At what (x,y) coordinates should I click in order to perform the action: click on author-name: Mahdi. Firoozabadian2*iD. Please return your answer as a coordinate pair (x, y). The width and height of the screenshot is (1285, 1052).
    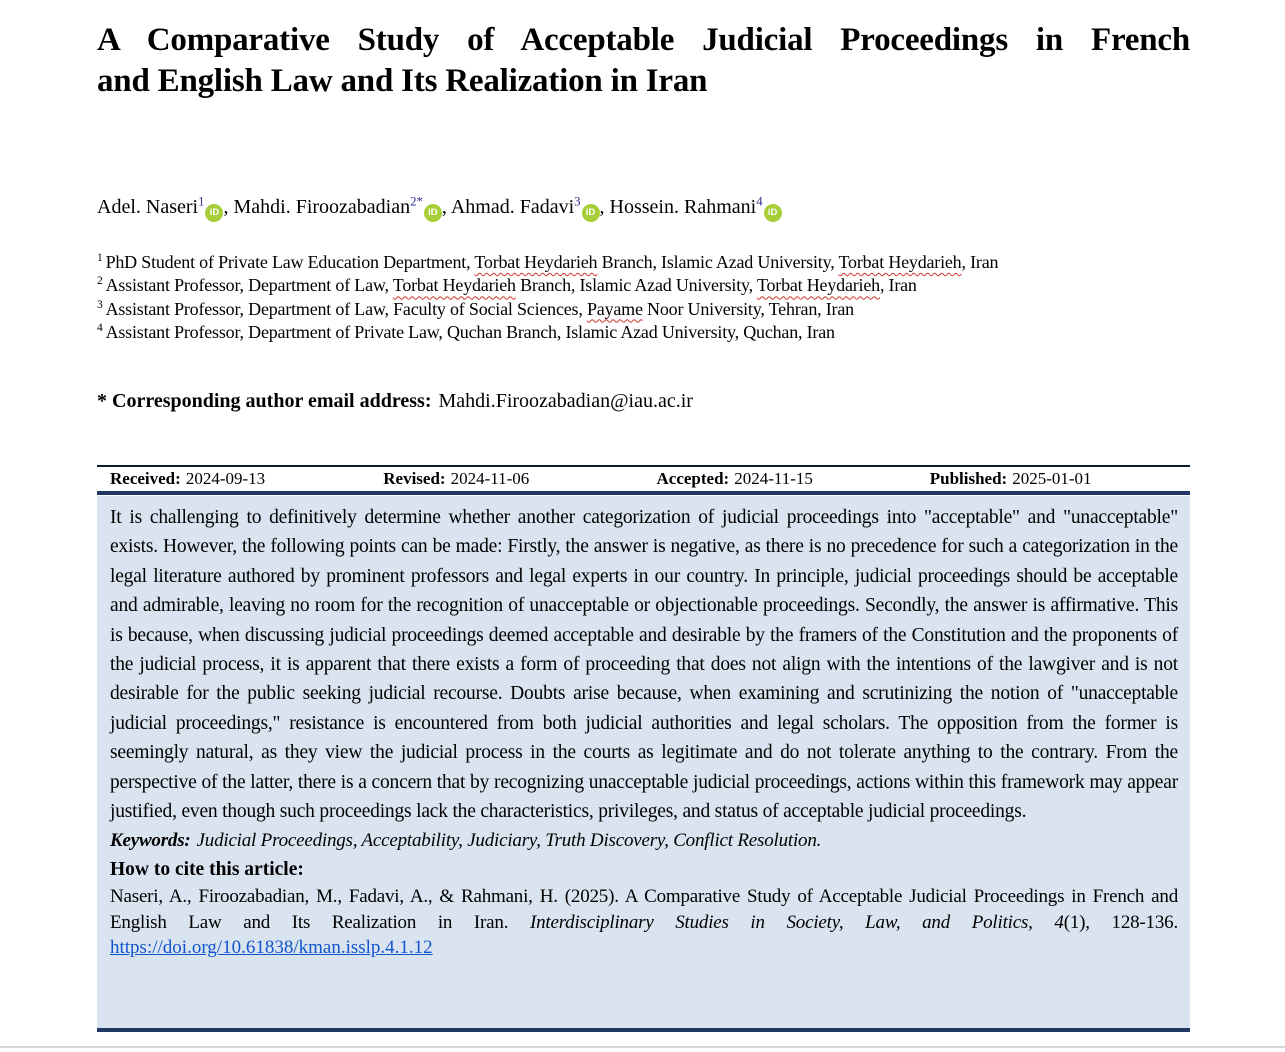
    Looking at the image, I should click on (337, 208).